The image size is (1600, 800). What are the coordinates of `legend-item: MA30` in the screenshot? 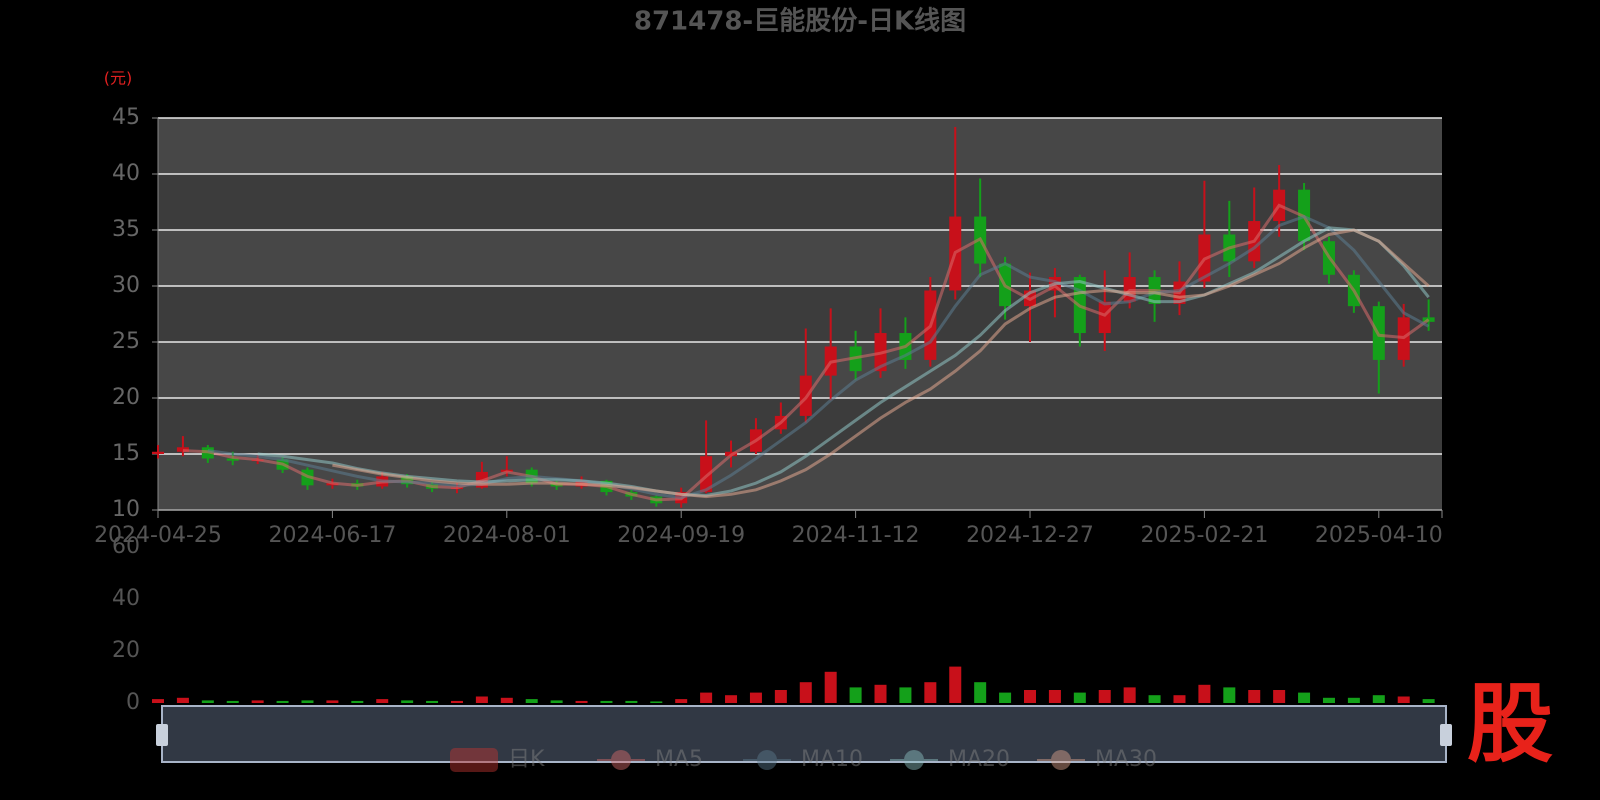 It's located at (1097, 759).